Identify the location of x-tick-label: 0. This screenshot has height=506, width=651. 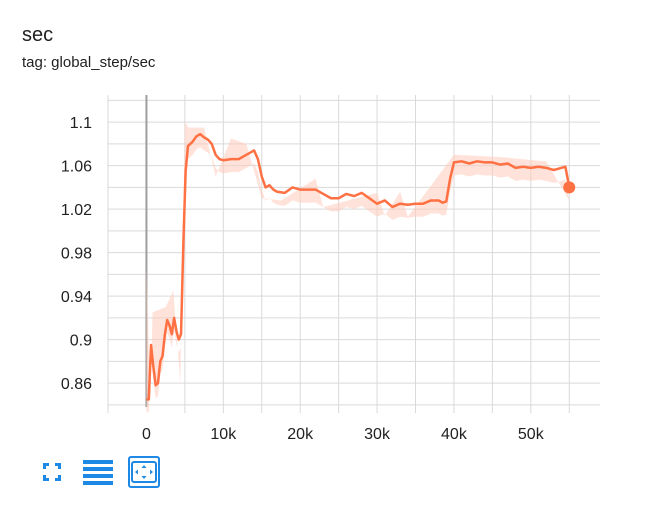
(146, 434).